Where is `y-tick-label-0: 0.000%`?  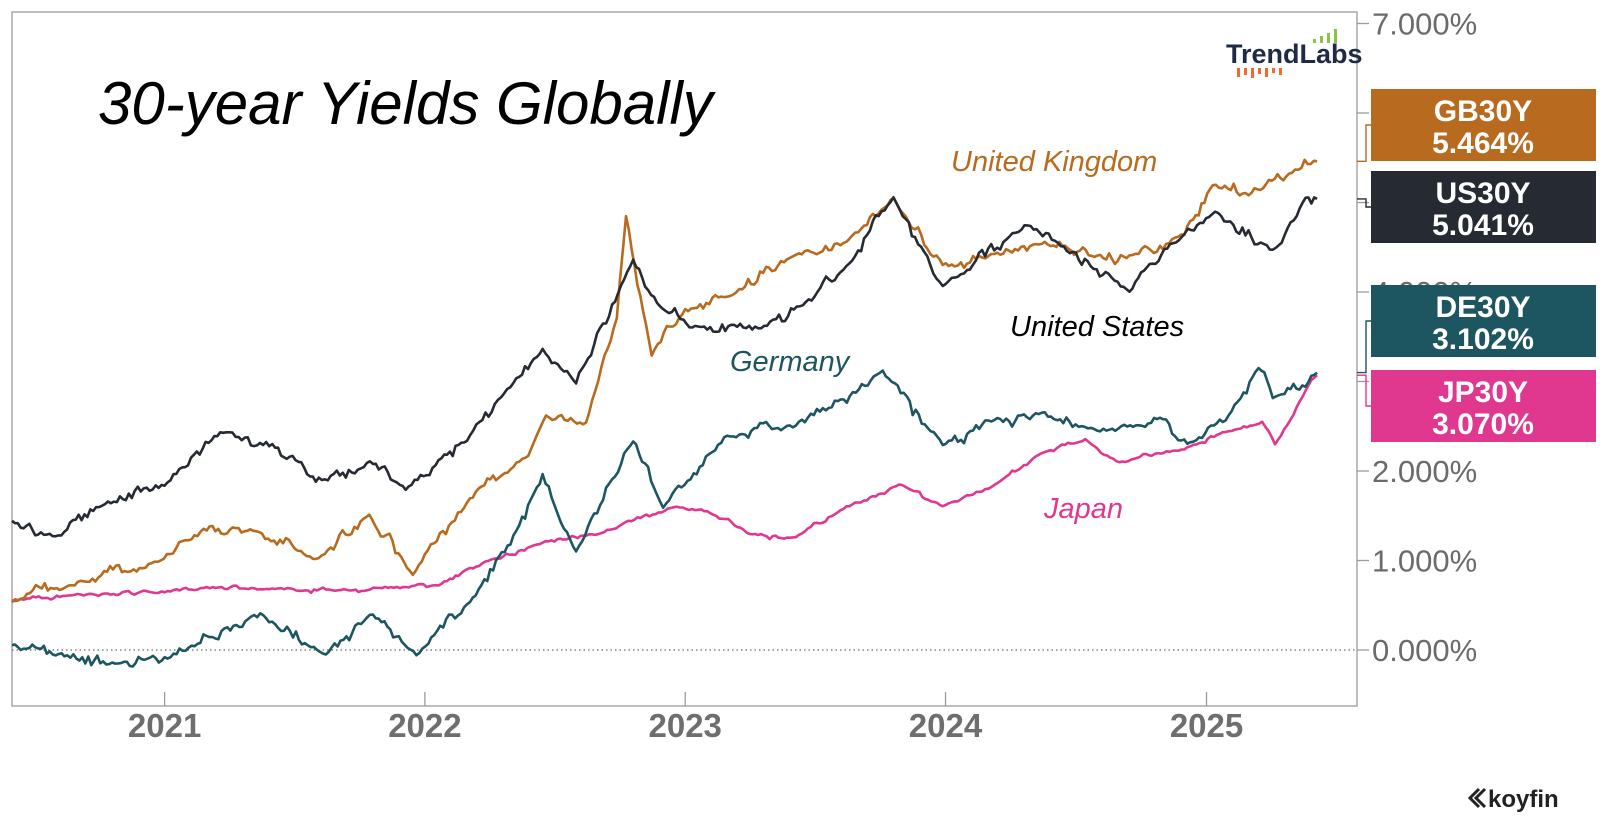
y-tick-label-0: 0.000% is located at coordinates (1424, 650).